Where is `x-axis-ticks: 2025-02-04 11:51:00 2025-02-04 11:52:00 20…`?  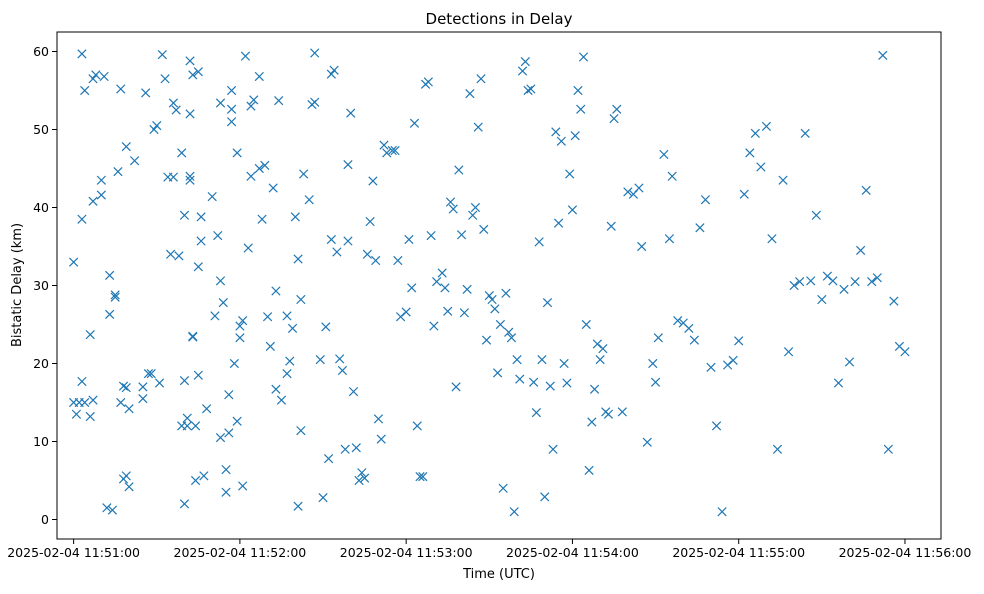
x-axis-ticks: 2025-02-04 11:51:00 2025-02-04 11:52:00 20… is located at coordinates (489, 549).